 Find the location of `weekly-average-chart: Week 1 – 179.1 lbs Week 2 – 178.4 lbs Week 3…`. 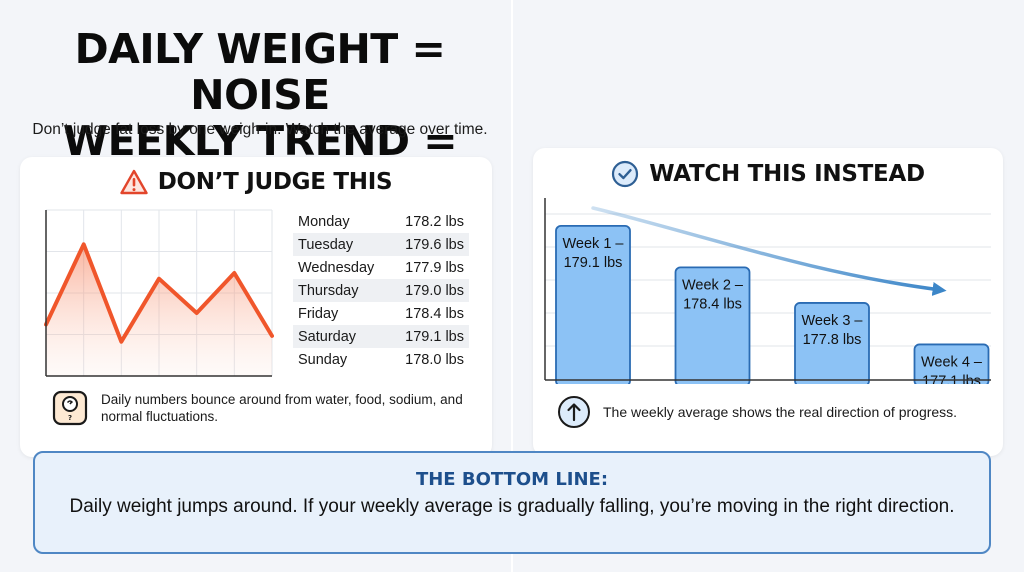

weekly-average-chart: Week 1 – 179.1 lbs Week 2 – 178.4 lbs Week 3… is located at coordinates (767, 291).